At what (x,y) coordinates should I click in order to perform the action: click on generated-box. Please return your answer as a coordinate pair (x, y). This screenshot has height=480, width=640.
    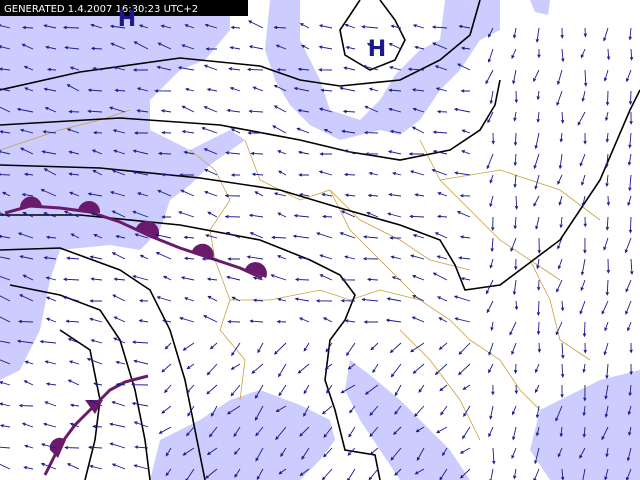
    Looking at the image, I should click on (124, 8).